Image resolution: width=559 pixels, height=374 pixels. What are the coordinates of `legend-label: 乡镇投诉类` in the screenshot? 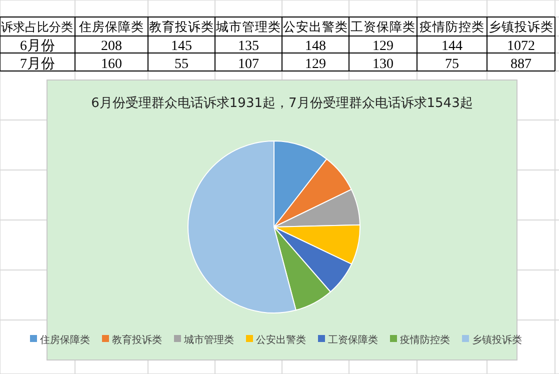 It's located at (497, 340).